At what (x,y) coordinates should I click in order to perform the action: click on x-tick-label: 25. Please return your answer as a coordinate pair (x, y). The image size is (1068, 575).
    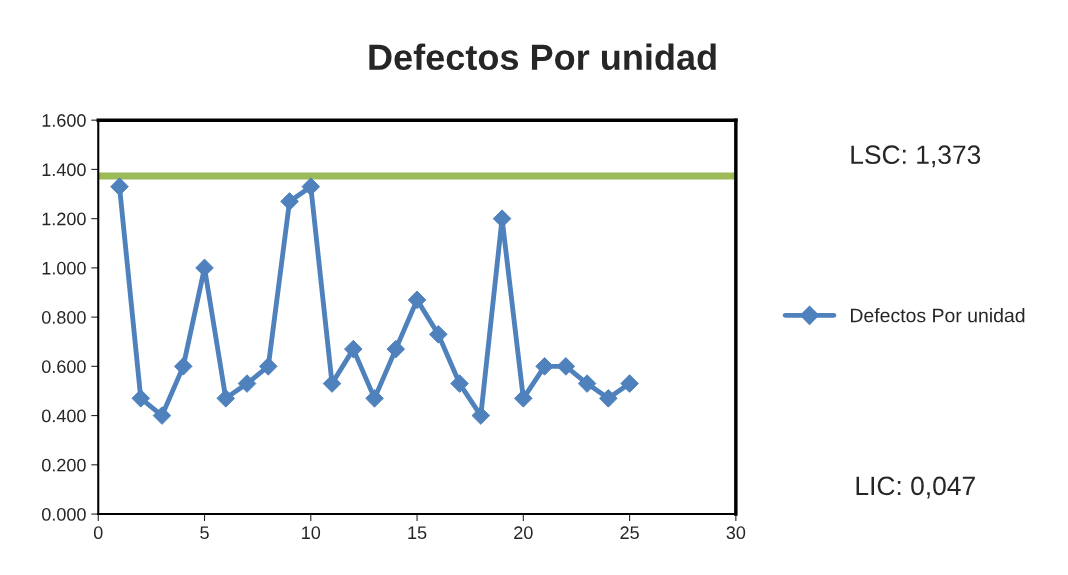
    Looking at the image, I should click on (629, 533).